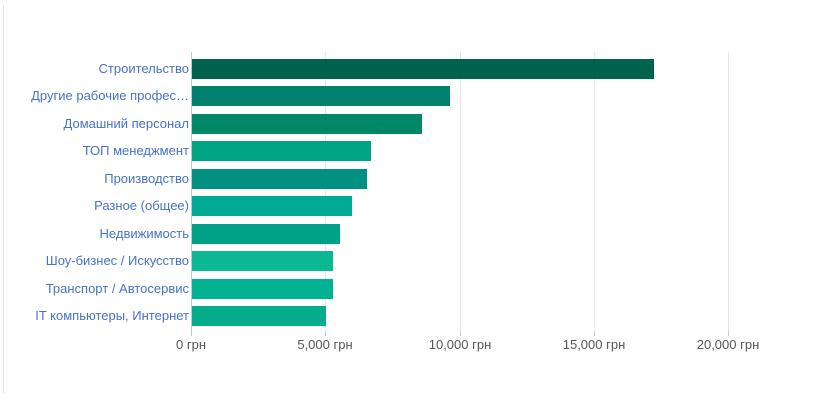 The image size is (820, 403). What do you see at coordinates (191, 191) in the screenshot?
I see `y-axis-line` at bounding box center [191, 191].